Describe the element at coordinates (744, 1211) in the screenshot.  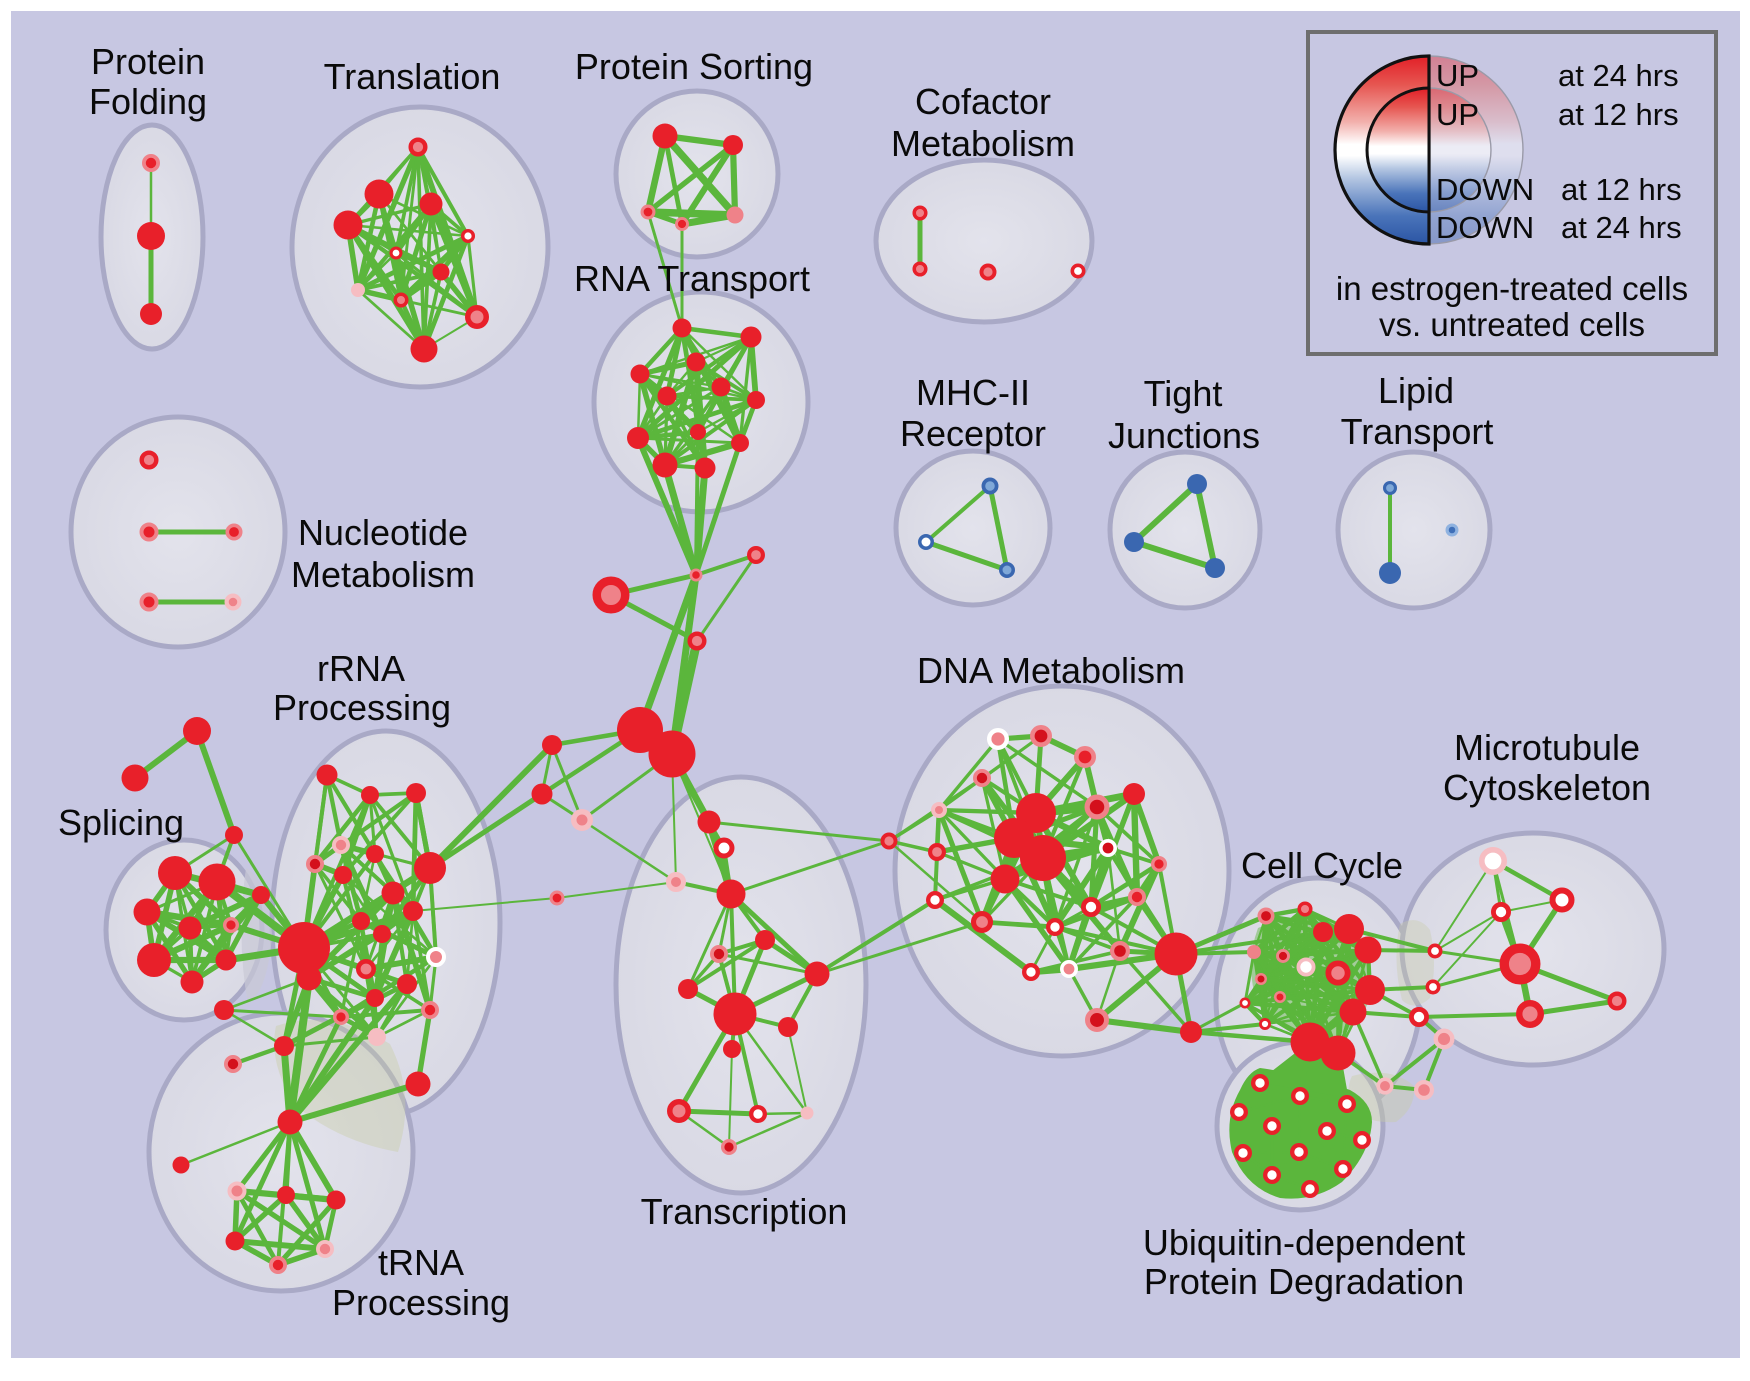
I see `svg-text: Transcription` at that location.